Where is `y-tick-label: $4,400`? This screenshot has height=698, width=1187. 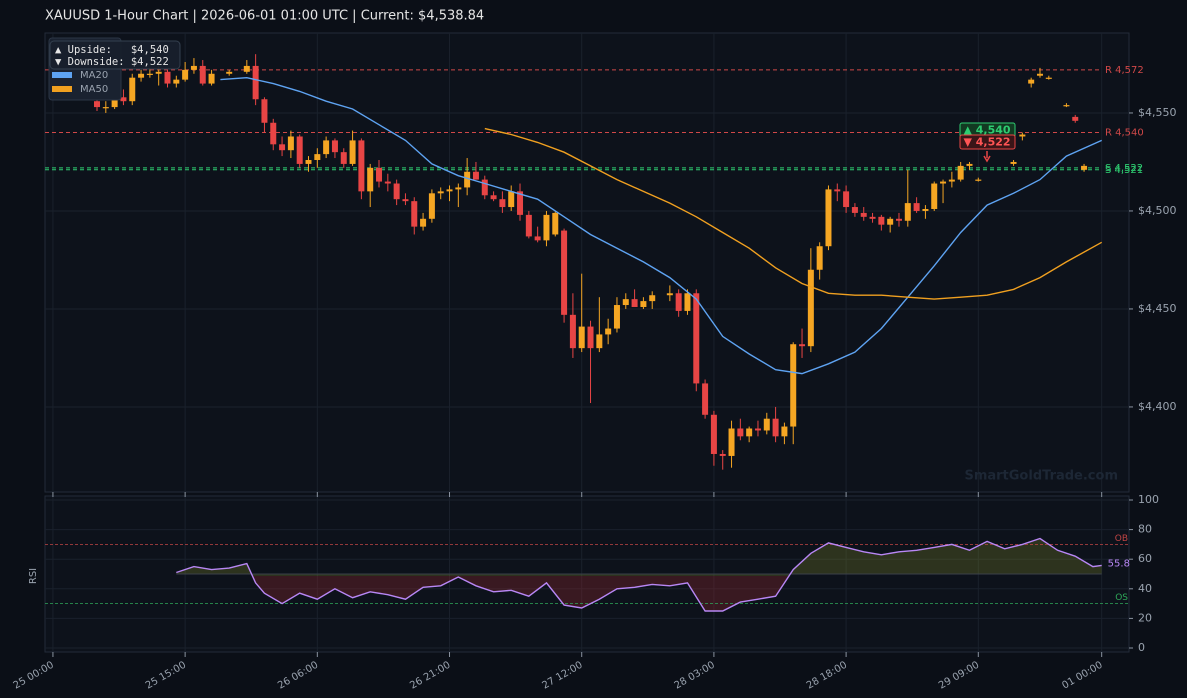
y-tick-label: $4,400 is located at coordinates (1157, 406).